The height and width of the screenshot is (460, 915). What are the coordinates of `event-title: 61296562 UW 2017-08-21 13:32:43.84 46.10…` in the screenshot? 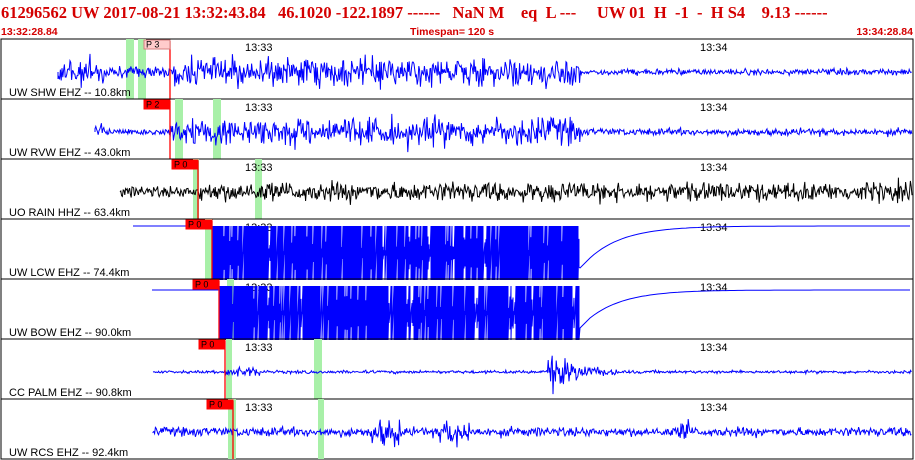 It's located at (414, 12).